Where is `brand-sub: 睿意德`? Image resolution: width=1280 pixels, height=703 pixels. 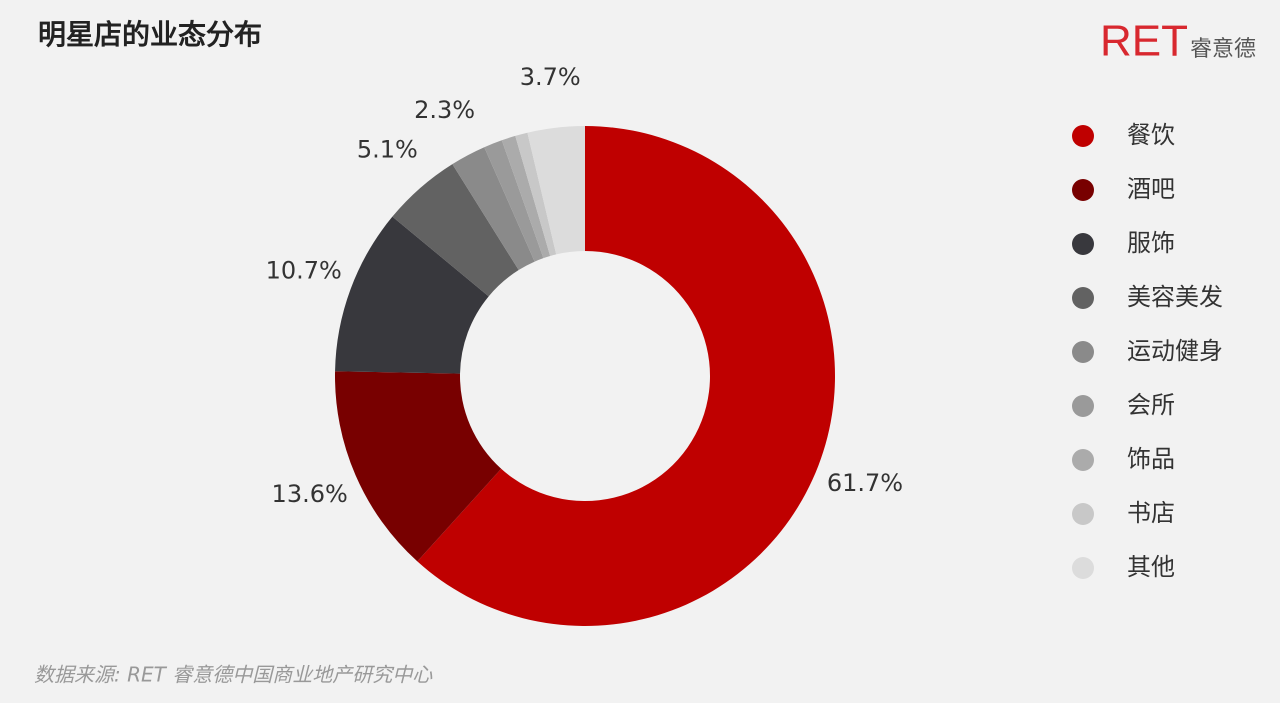
brand-sub: 睿意德 is located at coordinates (1223, 49).